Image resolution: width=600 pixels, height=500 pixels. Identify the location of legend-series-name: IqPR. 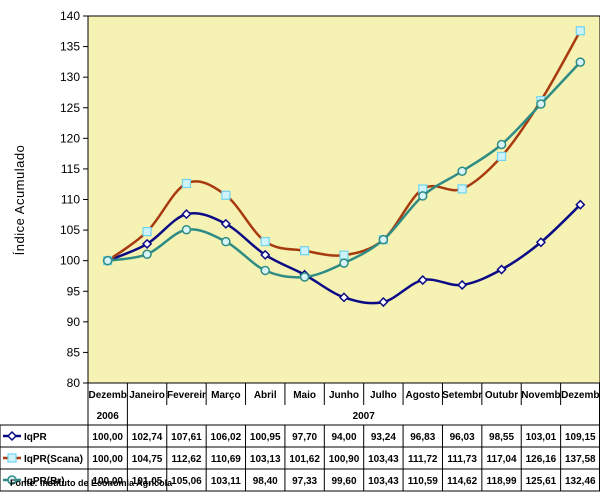
(36, 437).